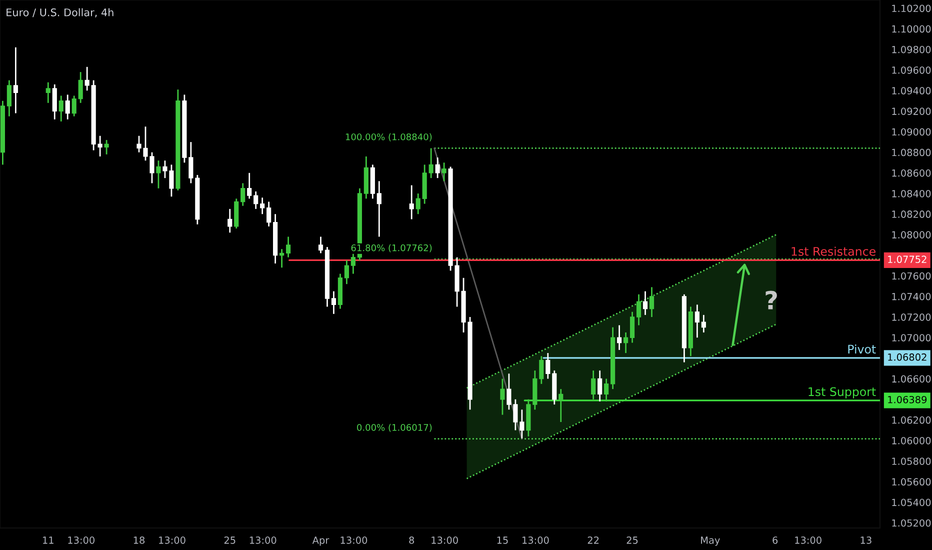 The image size is (932, 550). Describe the element at coordinates (911, 173) in the screenshot. I see `y-tick-label: 1.08600` at that location.